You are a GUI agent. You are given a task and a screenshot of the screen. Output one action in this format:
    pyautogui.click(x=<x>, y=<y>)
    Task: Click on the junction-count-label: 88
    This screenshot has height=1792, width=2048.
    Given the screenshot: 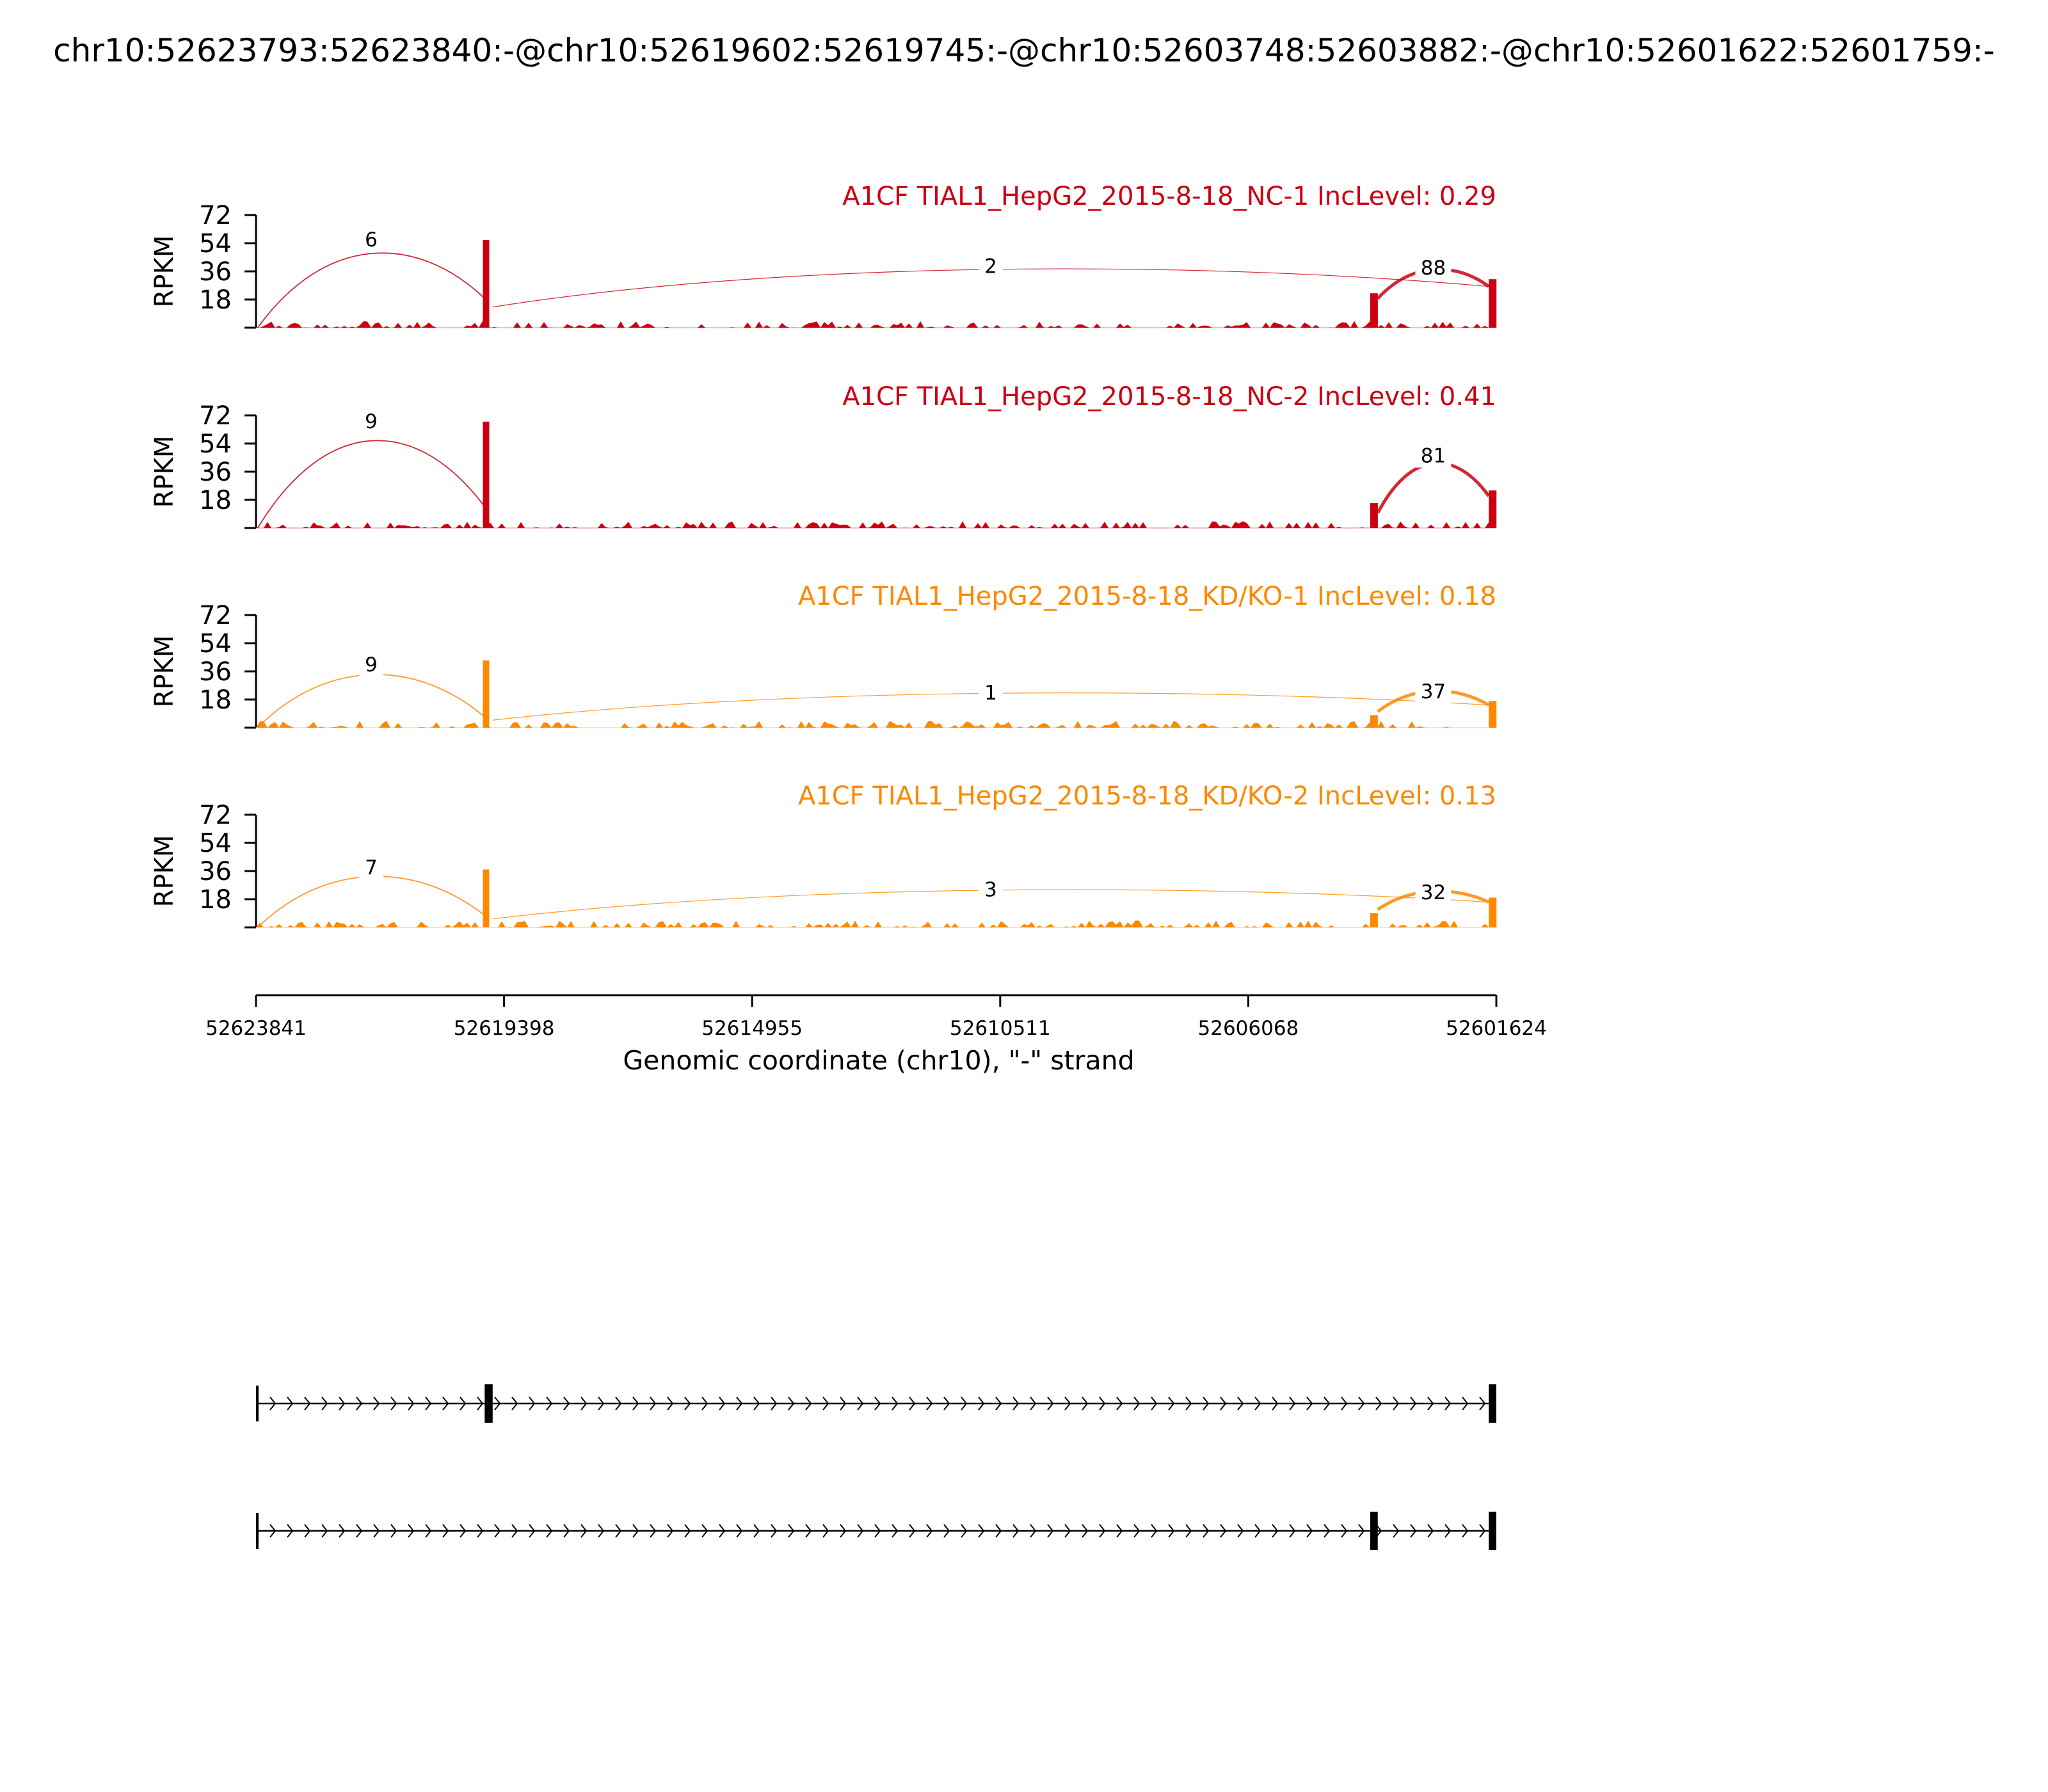 What is the action you would take?
    pyautogui.click(x=1433, y=268)
    